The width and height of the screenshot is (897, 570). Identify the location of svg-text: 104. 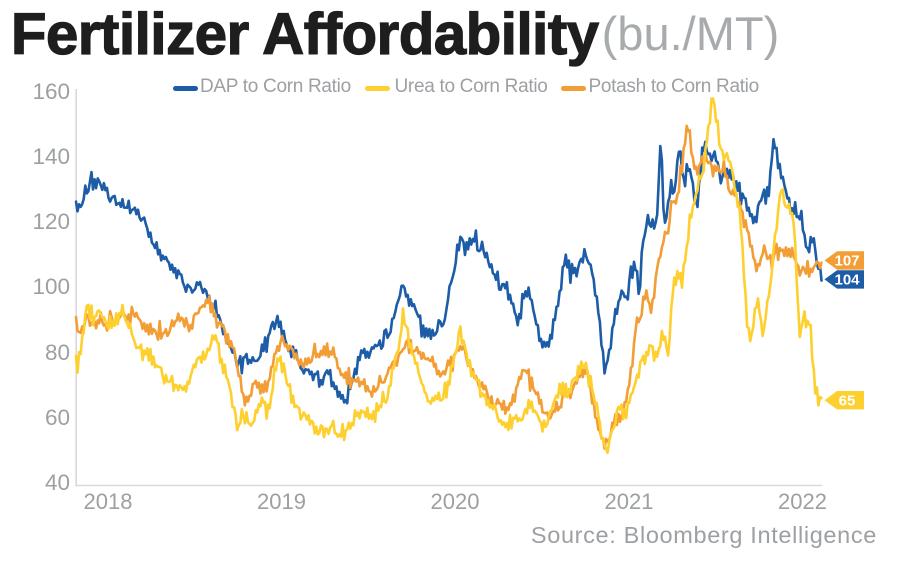
(847, 280).